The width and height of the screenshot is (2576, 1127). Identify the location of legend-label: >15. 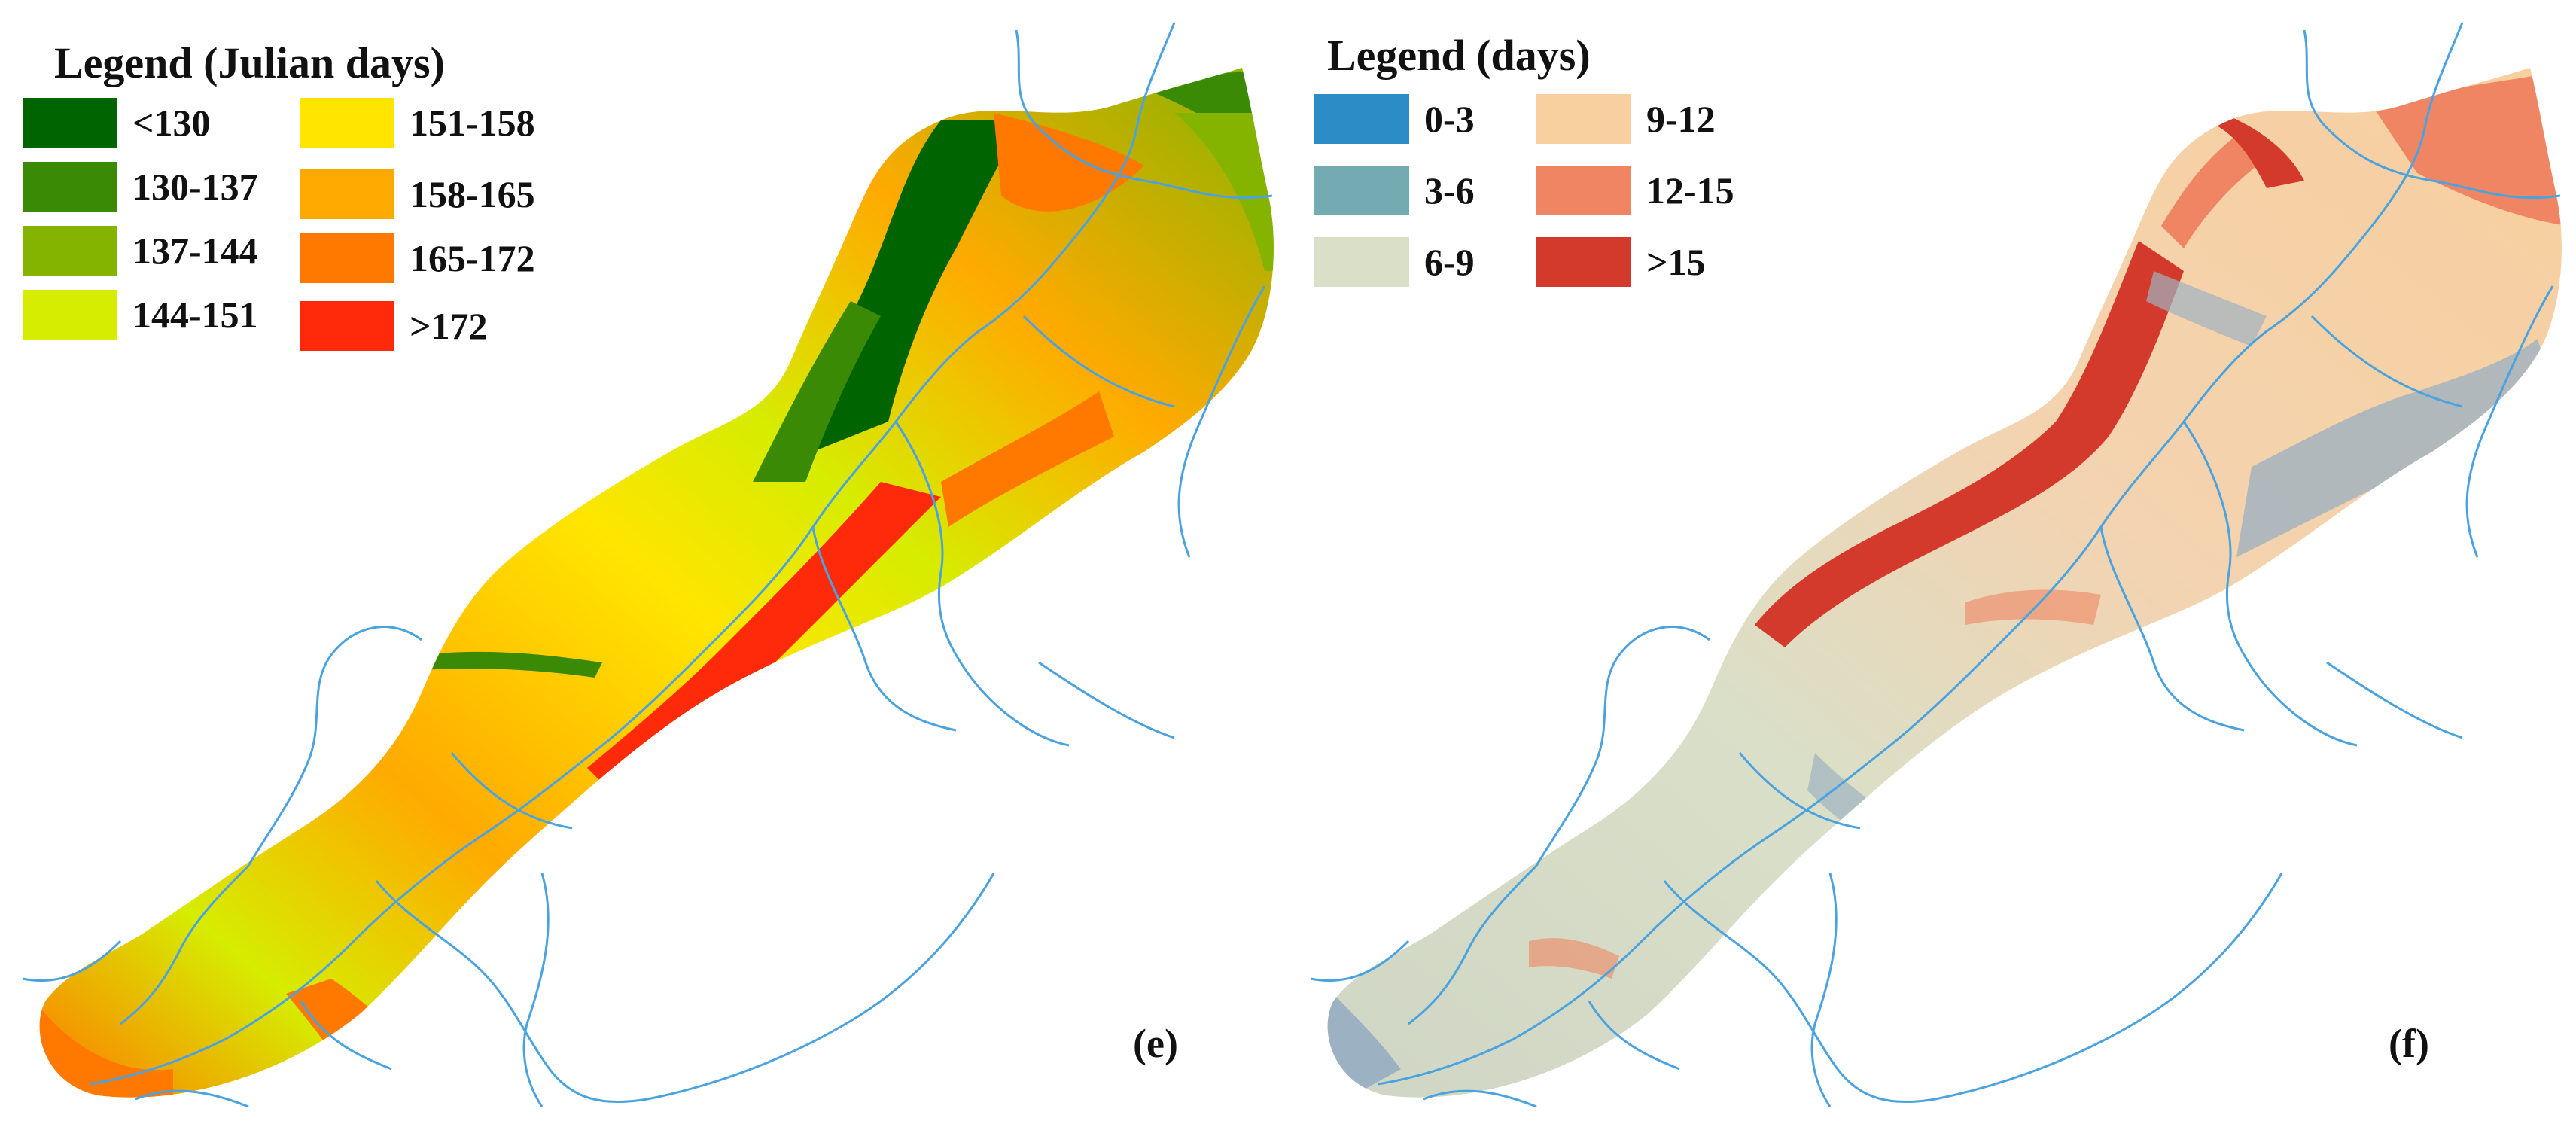
(1676, 262).